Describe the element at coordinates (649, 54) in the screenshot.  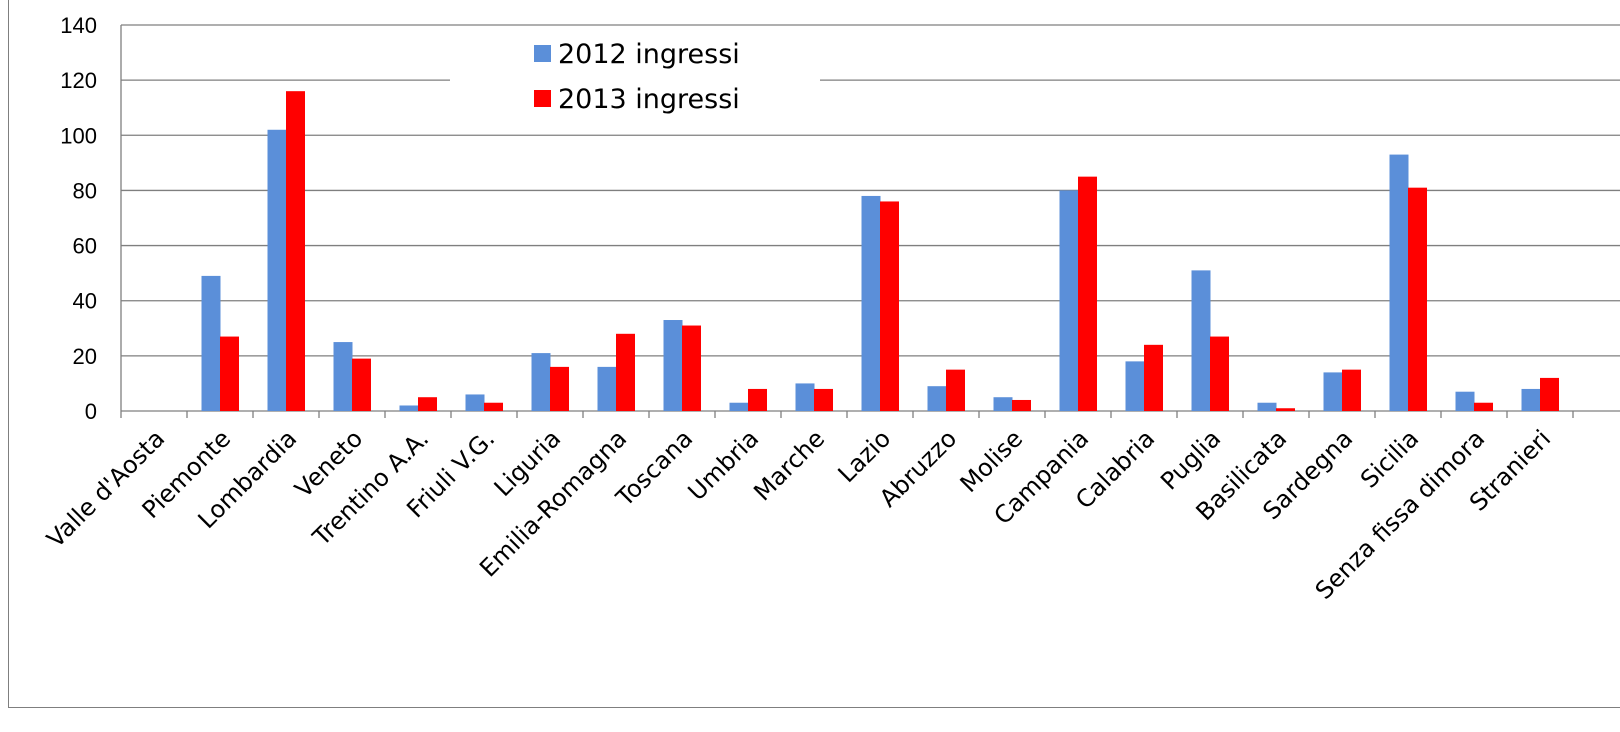
I see `legend-label: 2012 ingressi` at that location.